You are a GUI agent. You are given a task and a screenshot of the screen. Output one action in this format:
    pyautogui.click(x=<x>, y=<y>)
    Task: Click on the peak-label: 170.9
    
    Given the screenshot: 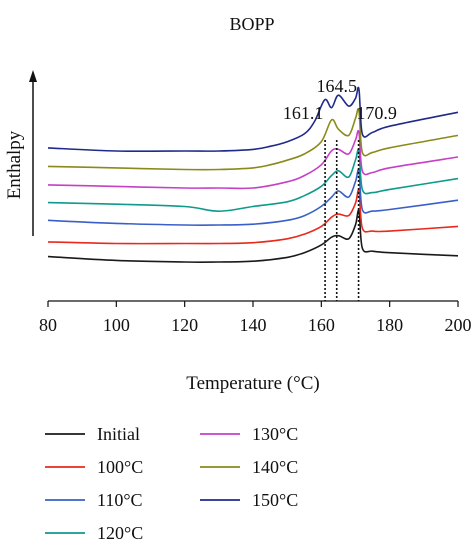 What is the action you would take?
    pyautogui.click(x=376, y=113)
    